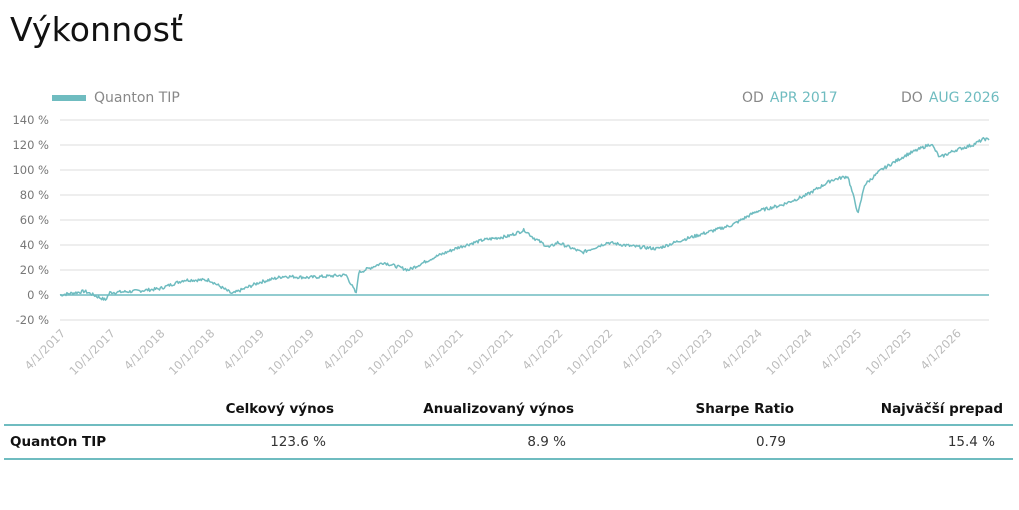 This screenshot has height=510, width=1019. What do you see at coordinates (491, 352) in the screenshot?
I see `x-tick-label: 10/1/2021` at bounding box center [491, 352].